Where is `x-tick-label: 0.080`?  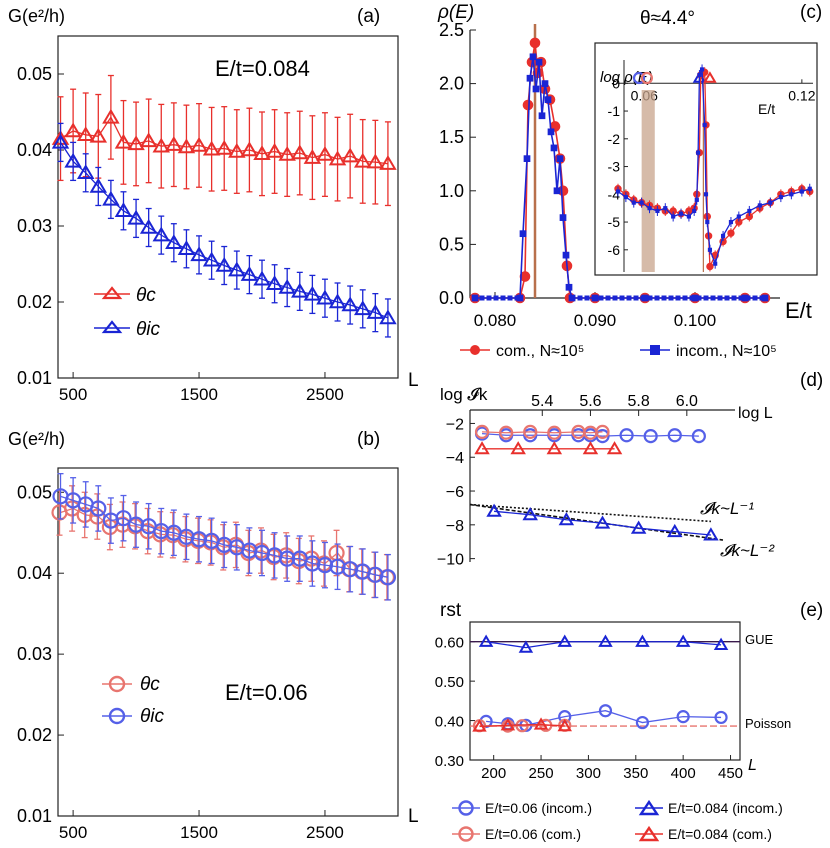
x-tick-label: 0.080 is located at coordinates (495, 320).